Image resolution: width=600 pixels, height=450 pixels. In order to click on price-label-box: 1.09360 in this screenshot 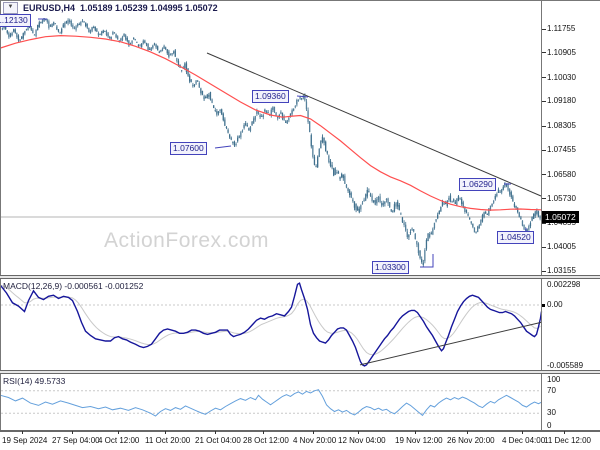, I will do `click(270, 96)`.